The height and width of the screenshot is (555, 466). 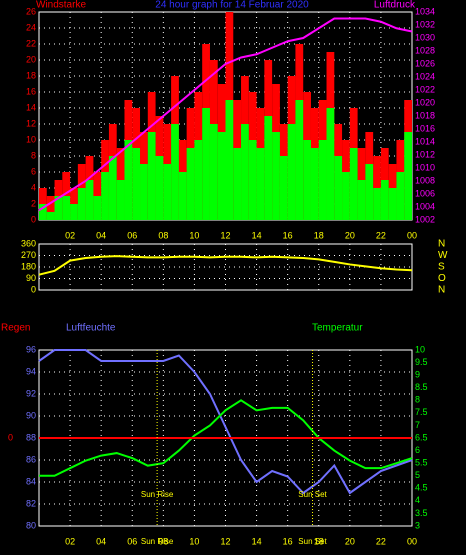 What do you see at coordinates (417, 525) in the screenshot?
I see `y2-tick-label: 3` at bounding box center [417, 525].